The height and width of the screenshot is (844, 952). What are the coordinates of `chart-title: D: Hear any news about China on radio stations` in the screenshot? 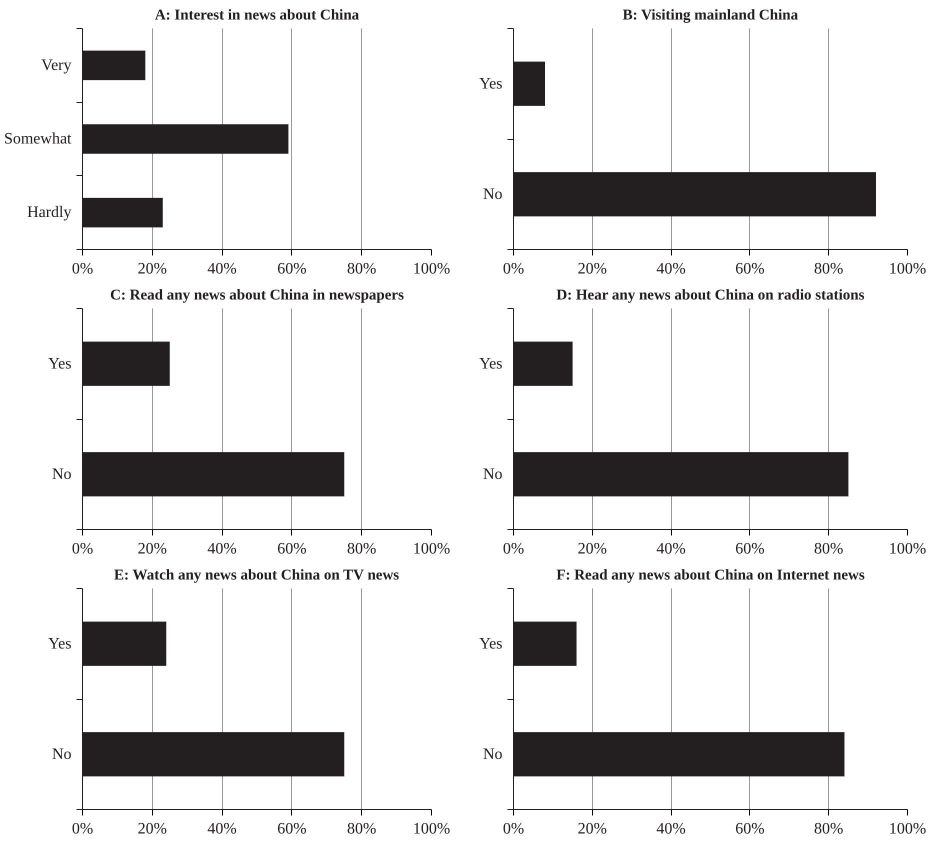 It's located at (710, 296).